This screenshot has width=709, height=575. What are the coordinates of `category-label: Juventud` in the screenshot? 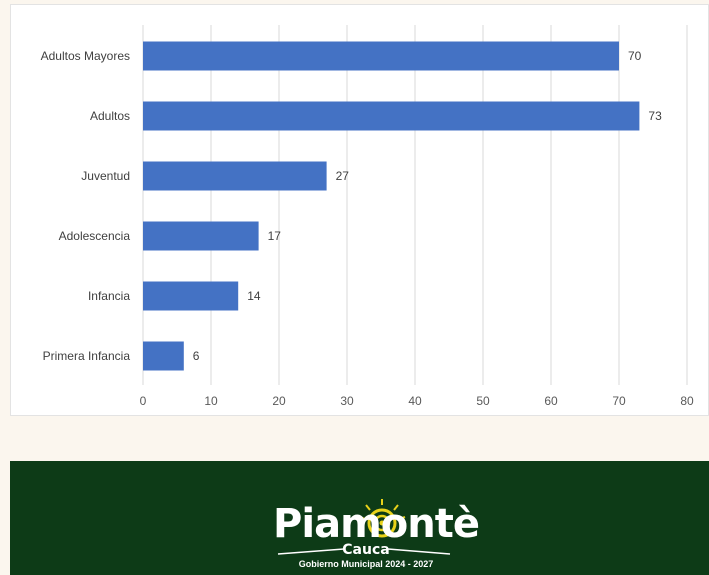 It's located at (105, 176).